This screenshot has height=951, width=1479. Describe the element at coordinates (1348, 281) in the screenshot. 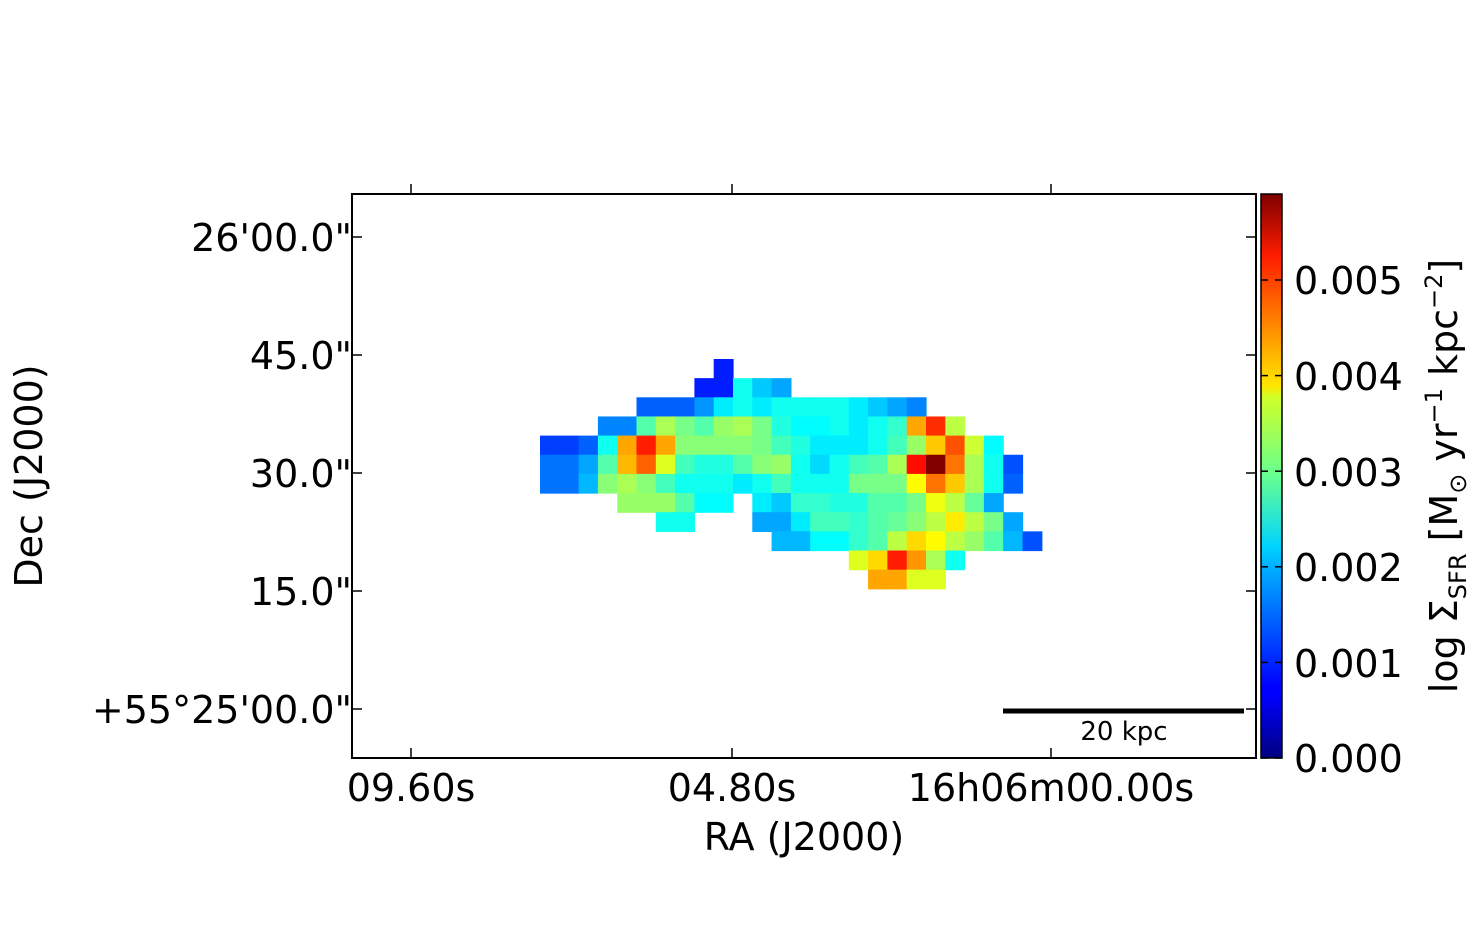

I see `colorbar-tick-label: 0.005` at that location.